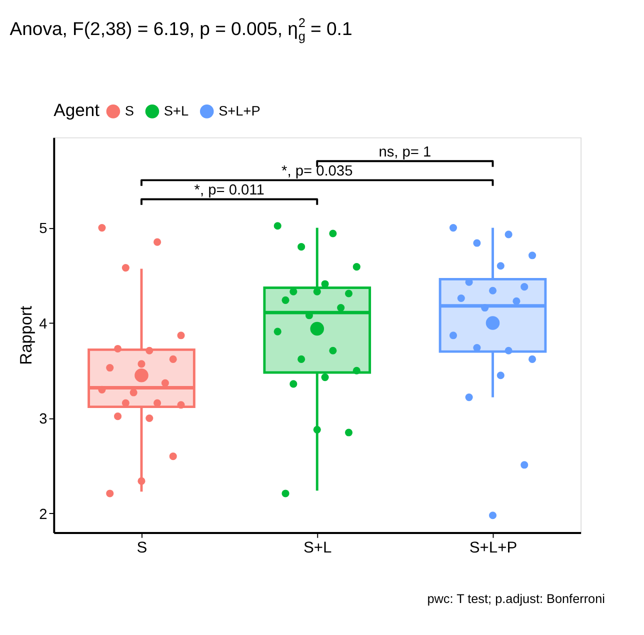 This screenshot has height=635, width=644. Describe the element at coordinates (177, 110) in the screenshot. I see `legend-label: S+L` at that location.